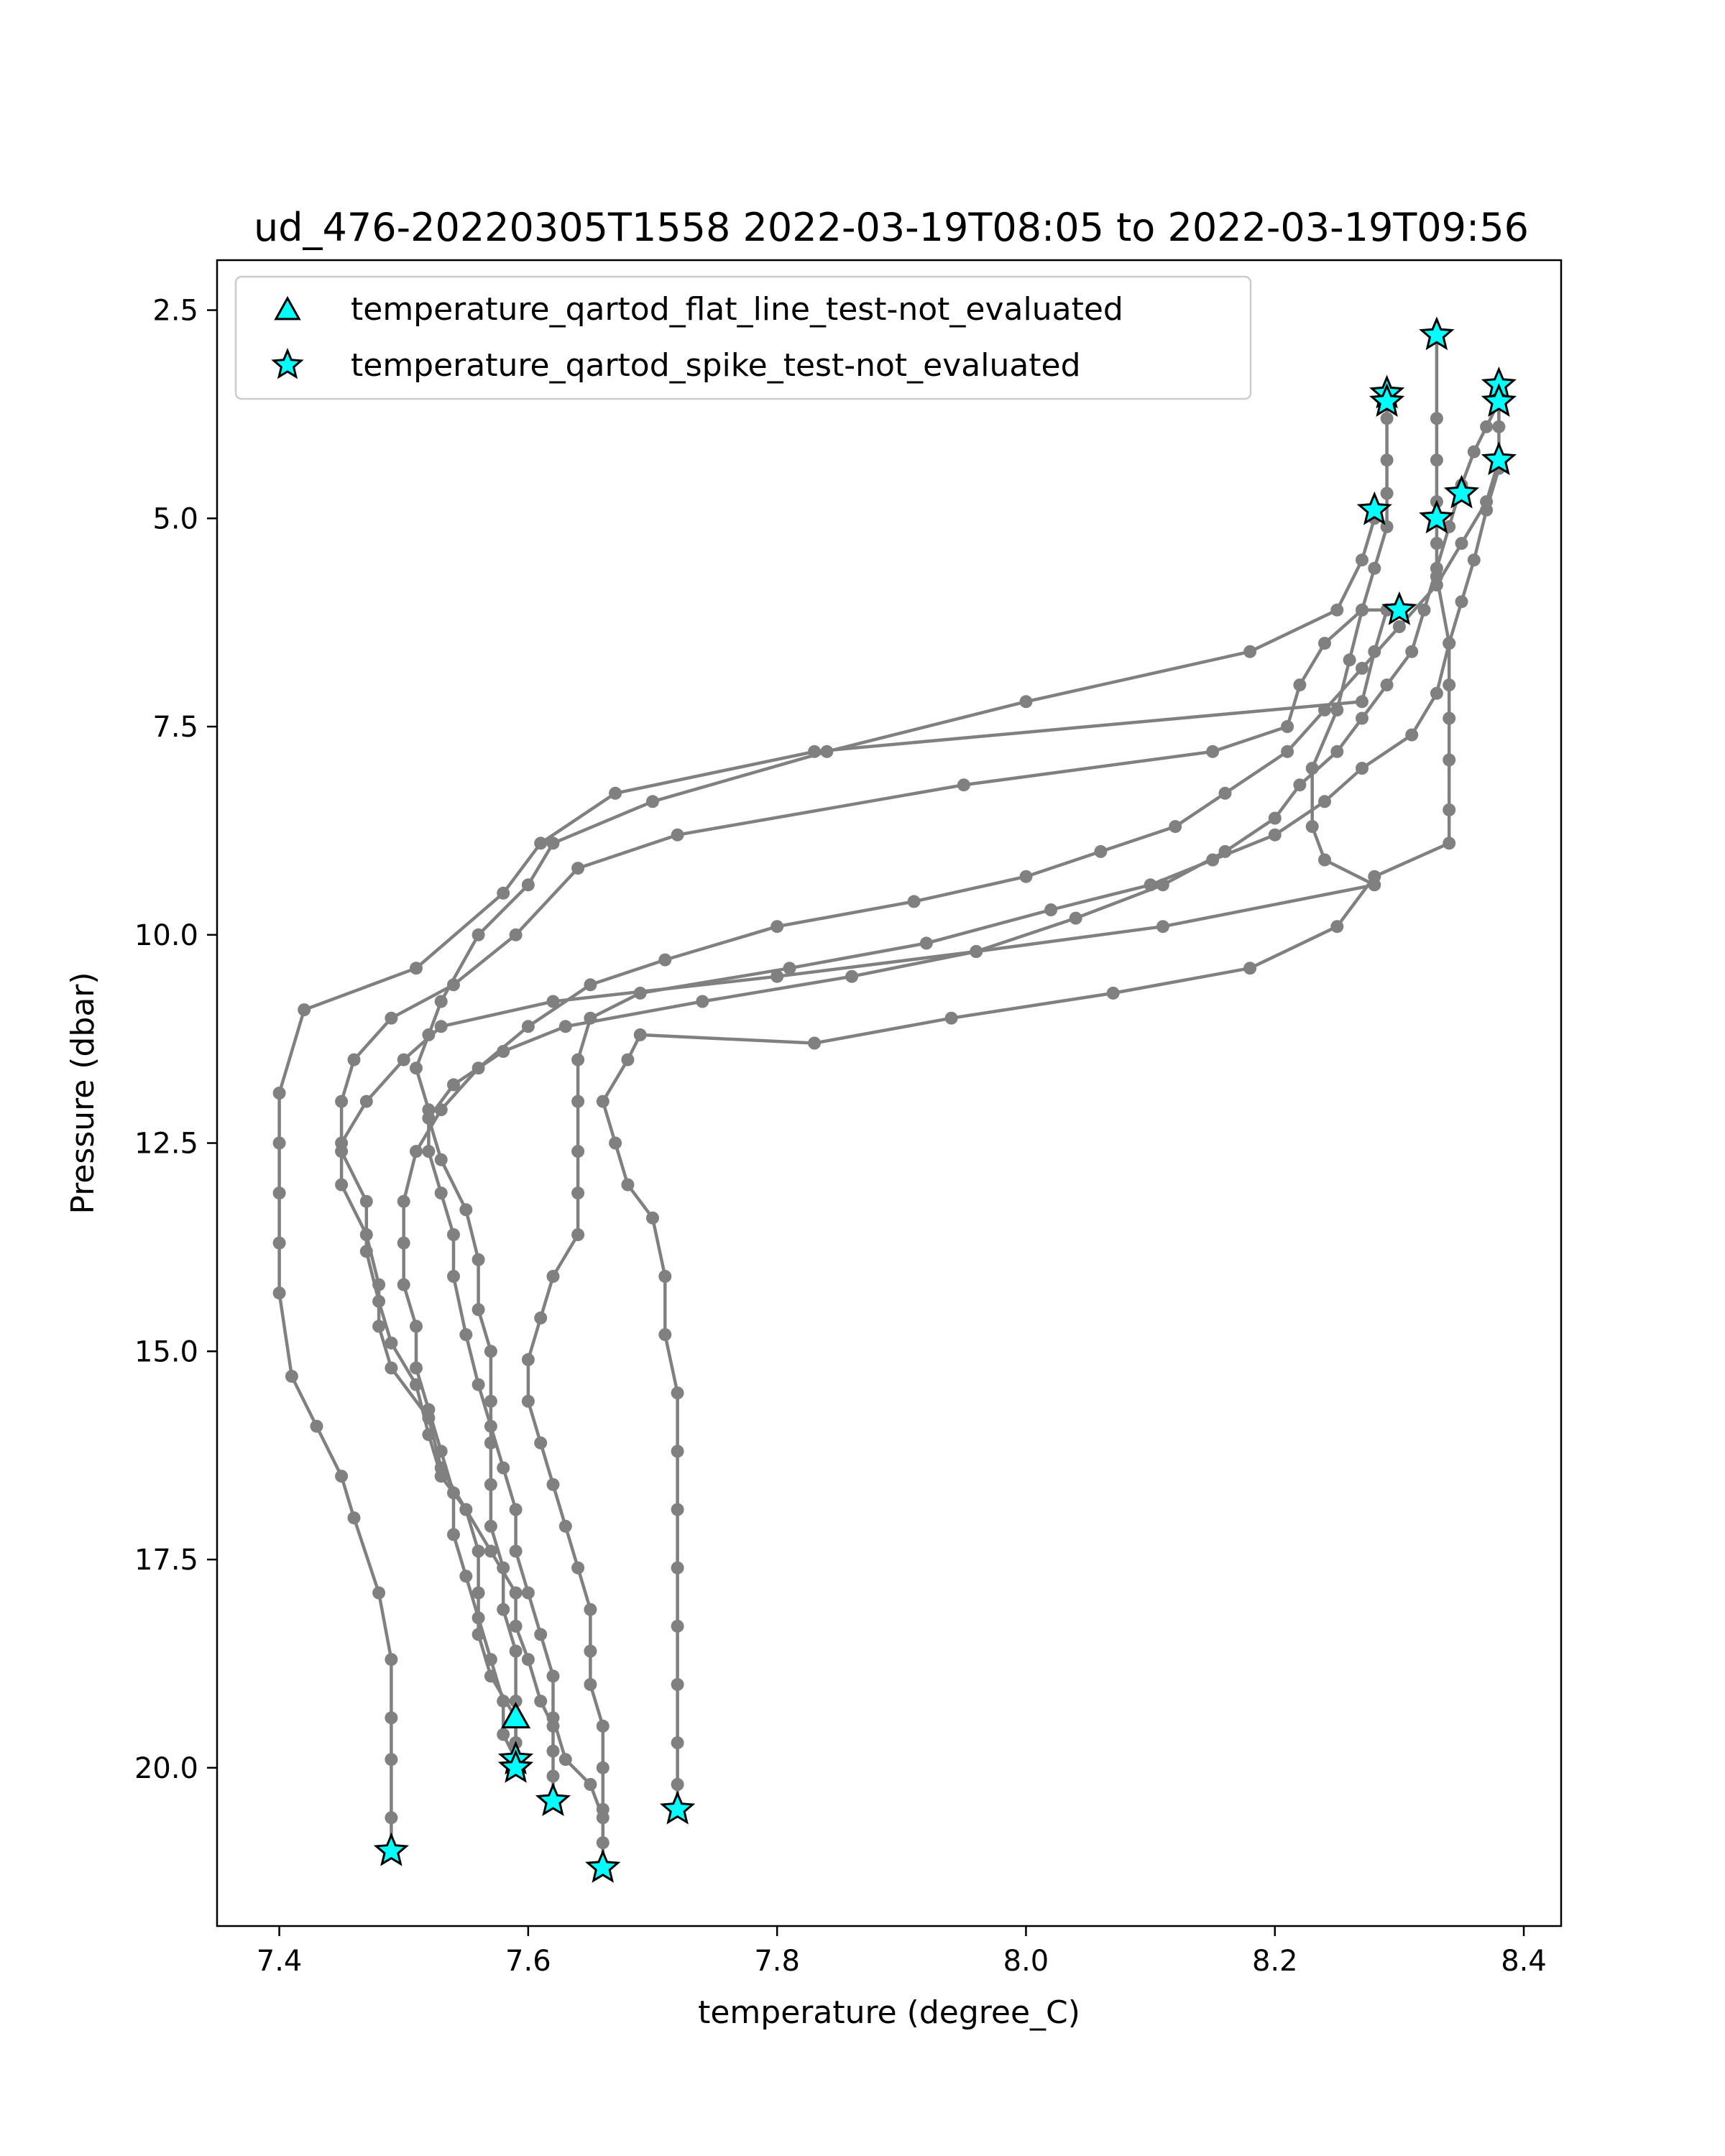 This screenshot has height=2156, width=1725. I want to click on x-axis-label: temperature (degree_C), so click(889, 2012).